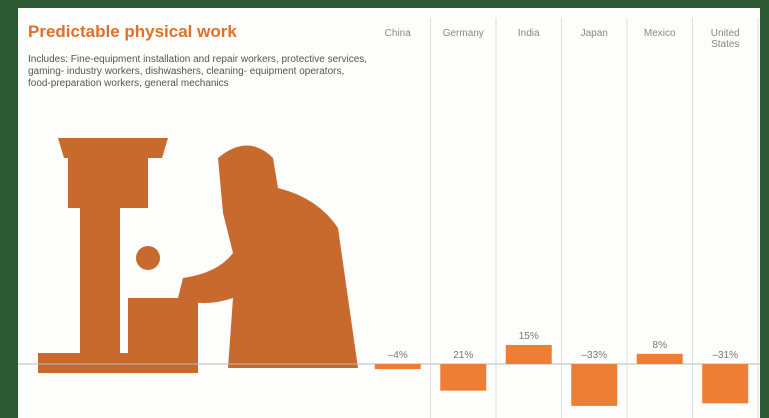 This screenshot has width=769, height=418. What do you see at coordinates (725, 39) in the screenshot?
I see `category-label: United States` at bounding box center [725, 39].